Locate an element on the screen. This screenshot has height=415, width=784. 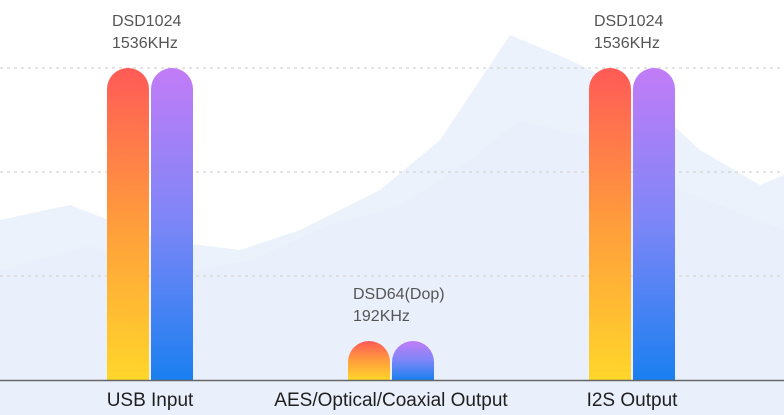
category-label: AES/Optical/Coaxial Output is located at coordinates (391, 400).